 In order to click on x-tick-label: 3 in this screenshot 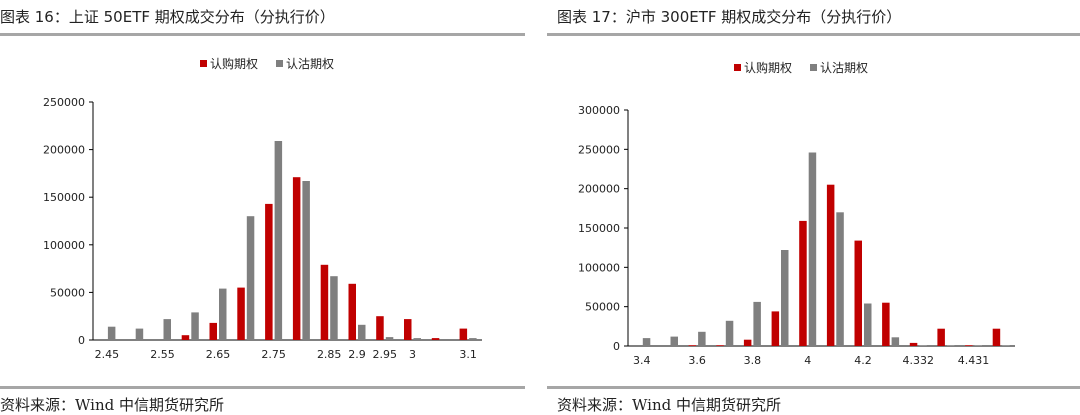, I will do `click(412, 354)`.